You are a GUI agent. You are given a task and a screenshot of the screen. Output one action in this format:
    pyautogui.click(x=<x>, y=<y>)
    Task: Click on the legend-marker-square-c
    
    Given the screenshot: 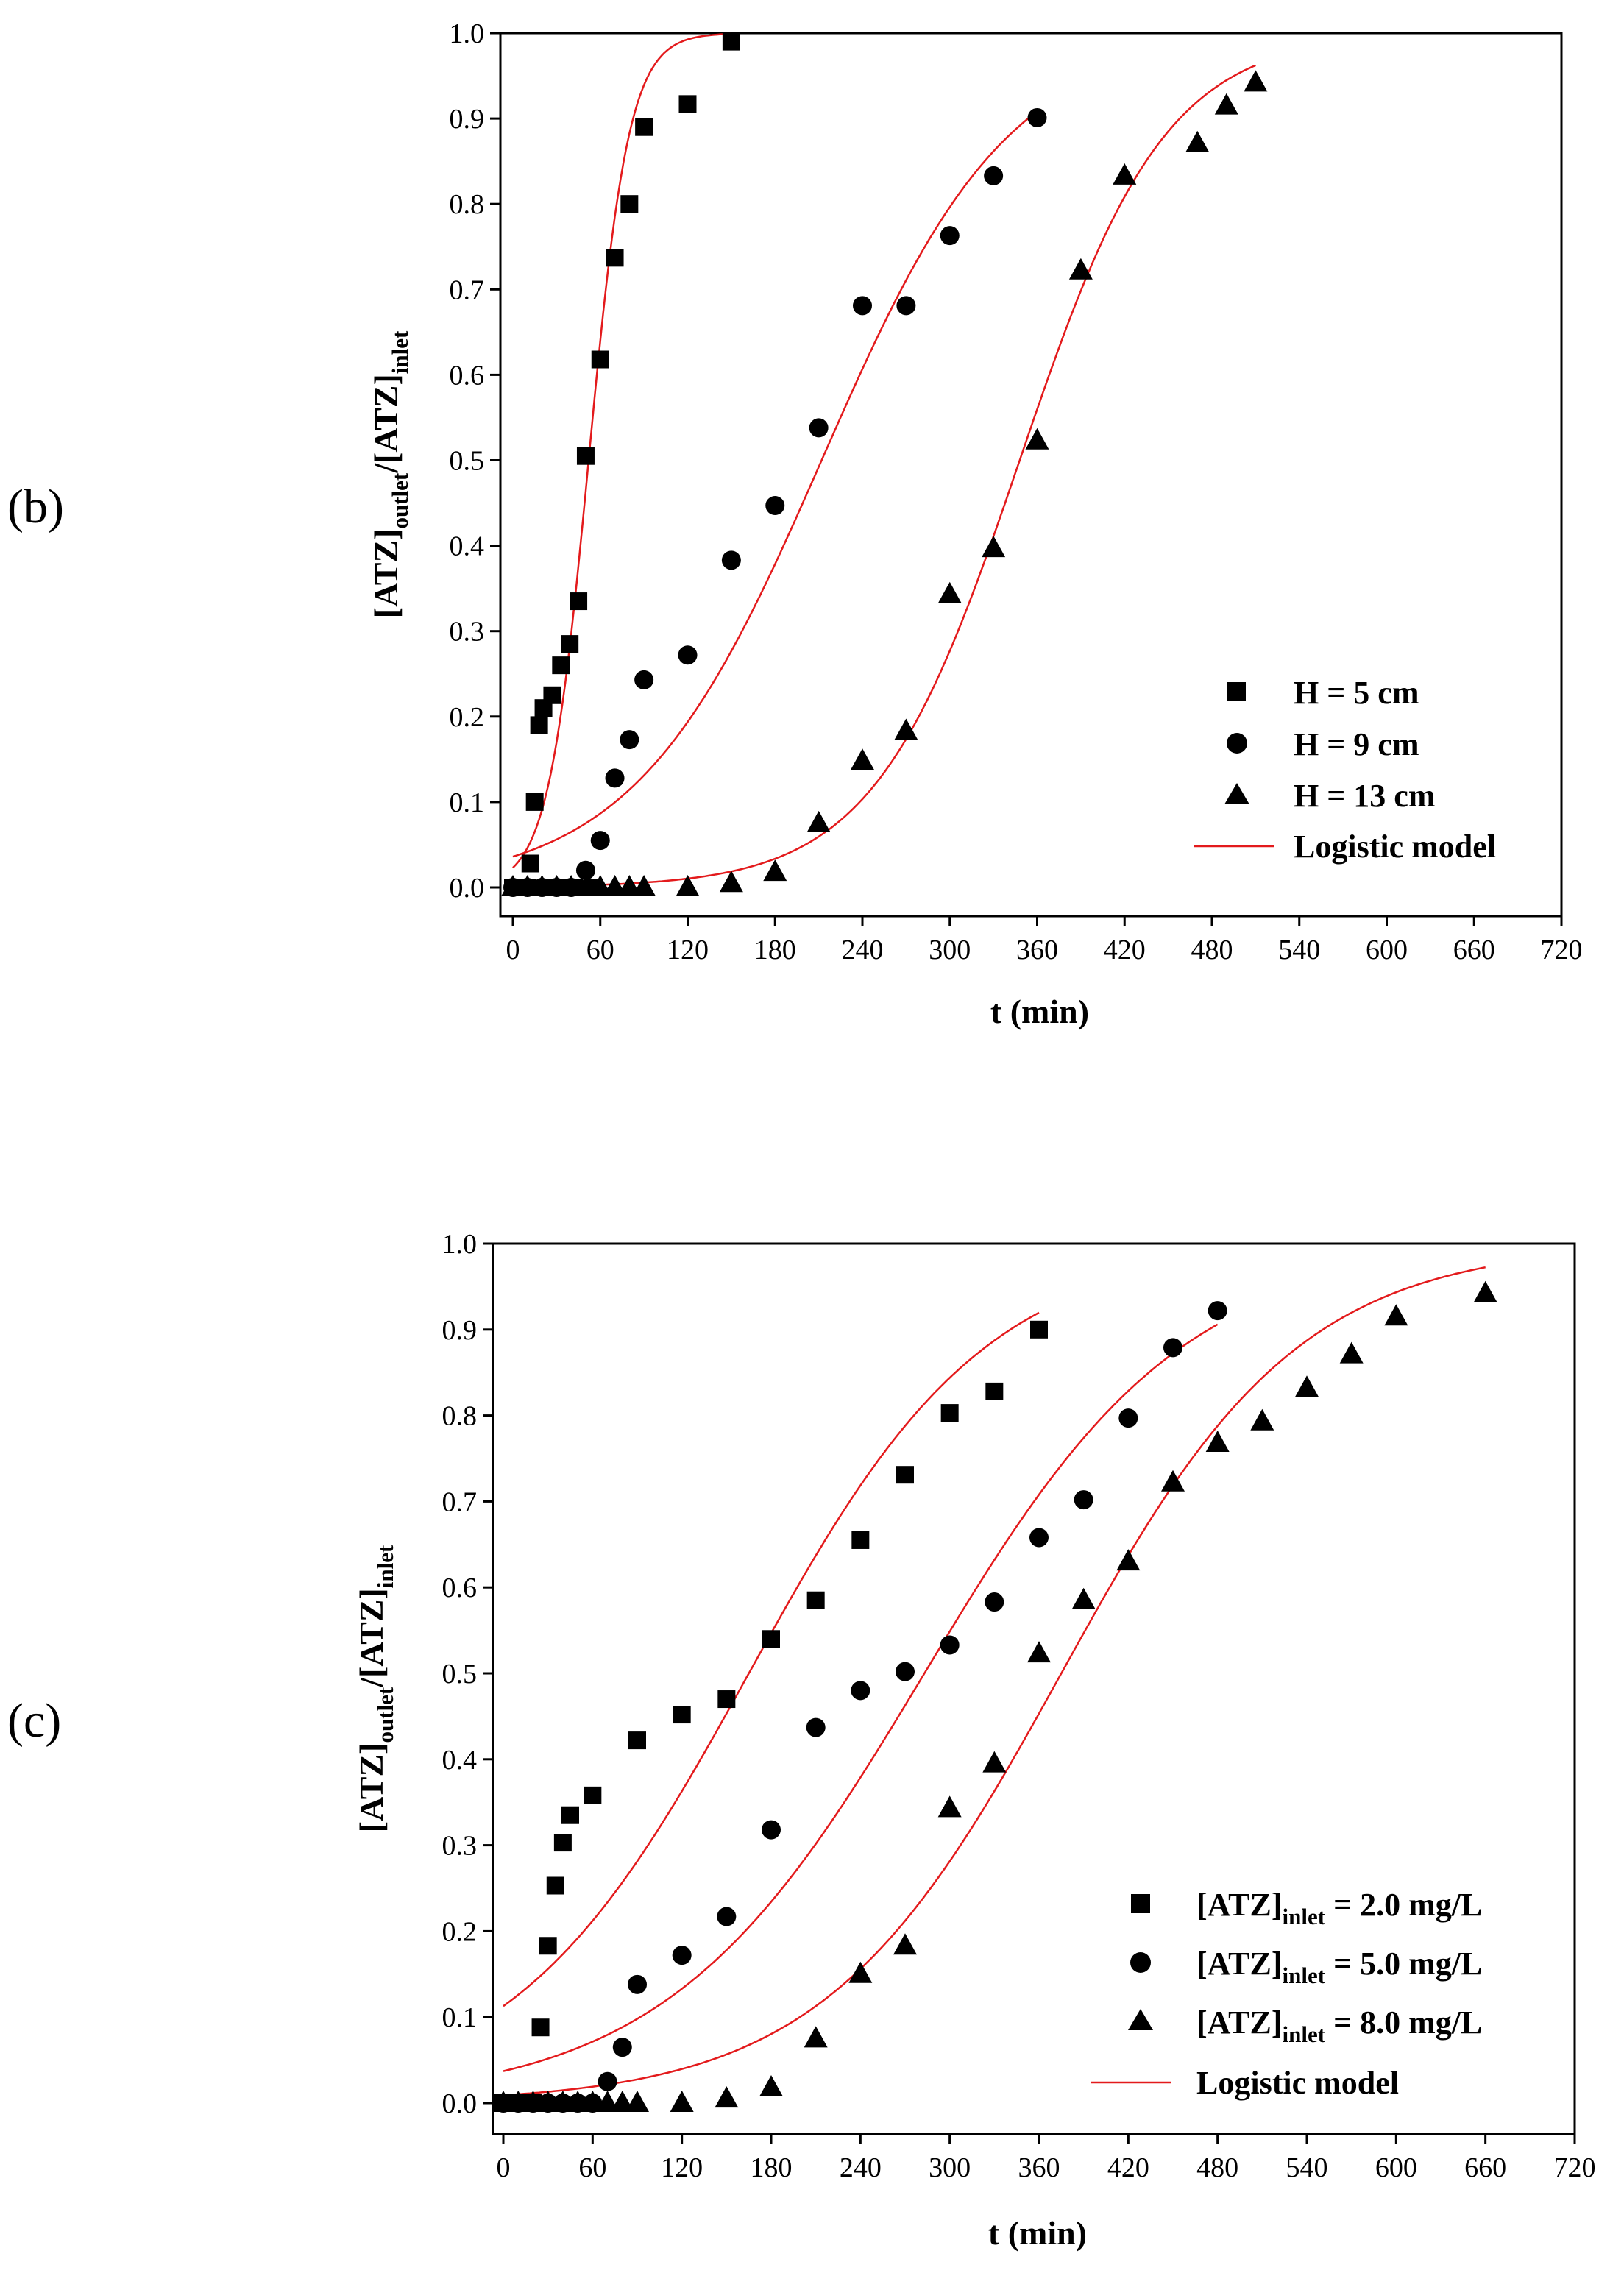 What is the action you would take?
    pyautogui.click(x=1141, y=1904)
    